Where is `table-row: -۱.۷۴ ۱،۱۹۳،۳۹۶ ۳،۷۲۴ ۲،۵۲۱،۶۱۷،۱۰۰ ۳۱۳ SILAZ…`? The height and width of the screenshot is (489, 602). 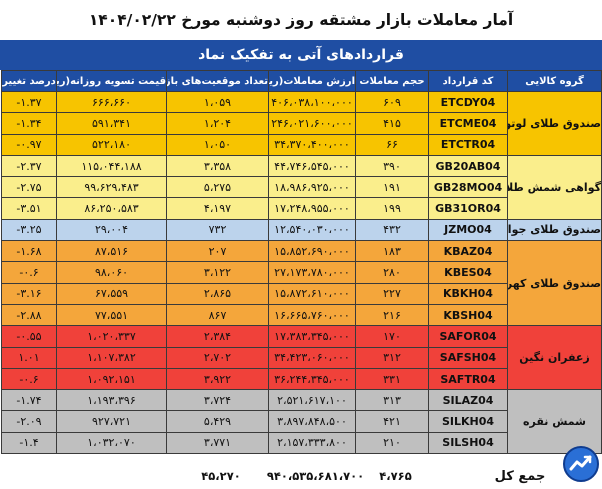
table-row: -۱.۷۴ ۱،۱۹۳،۳۹۶ ۳،۷۲۴ ۲،۵۲۱،۶۱۷،۱۰۰ ۳۱۳ SILAZ… is located at coordinates (301, 422).